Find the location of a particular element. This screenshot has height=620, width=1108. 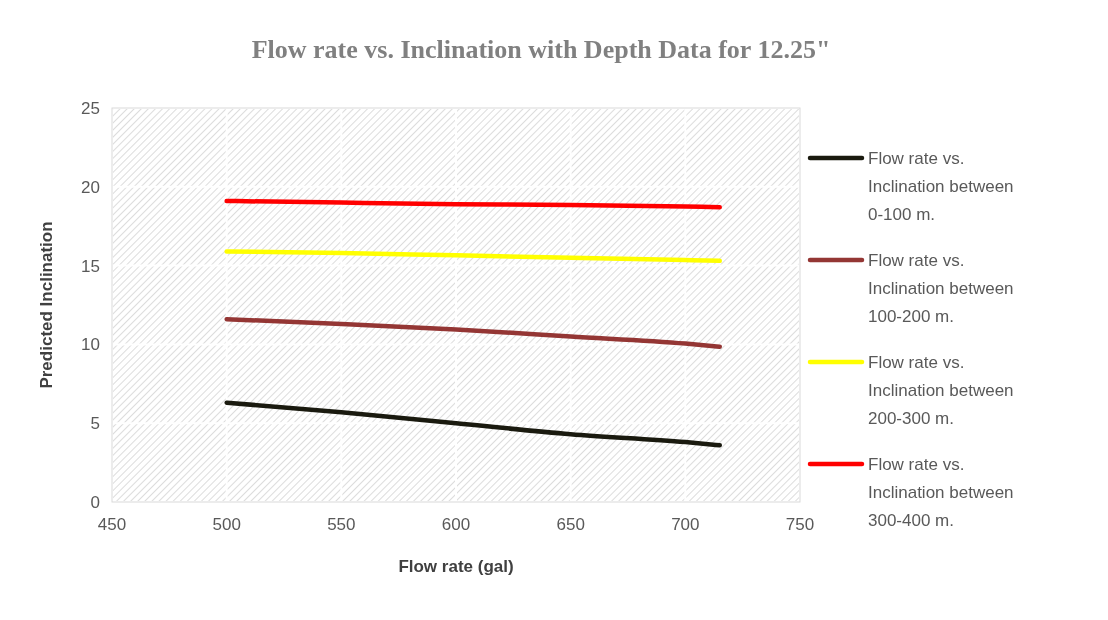

x-tick-label: 550 is located at coordinates (341, 524).